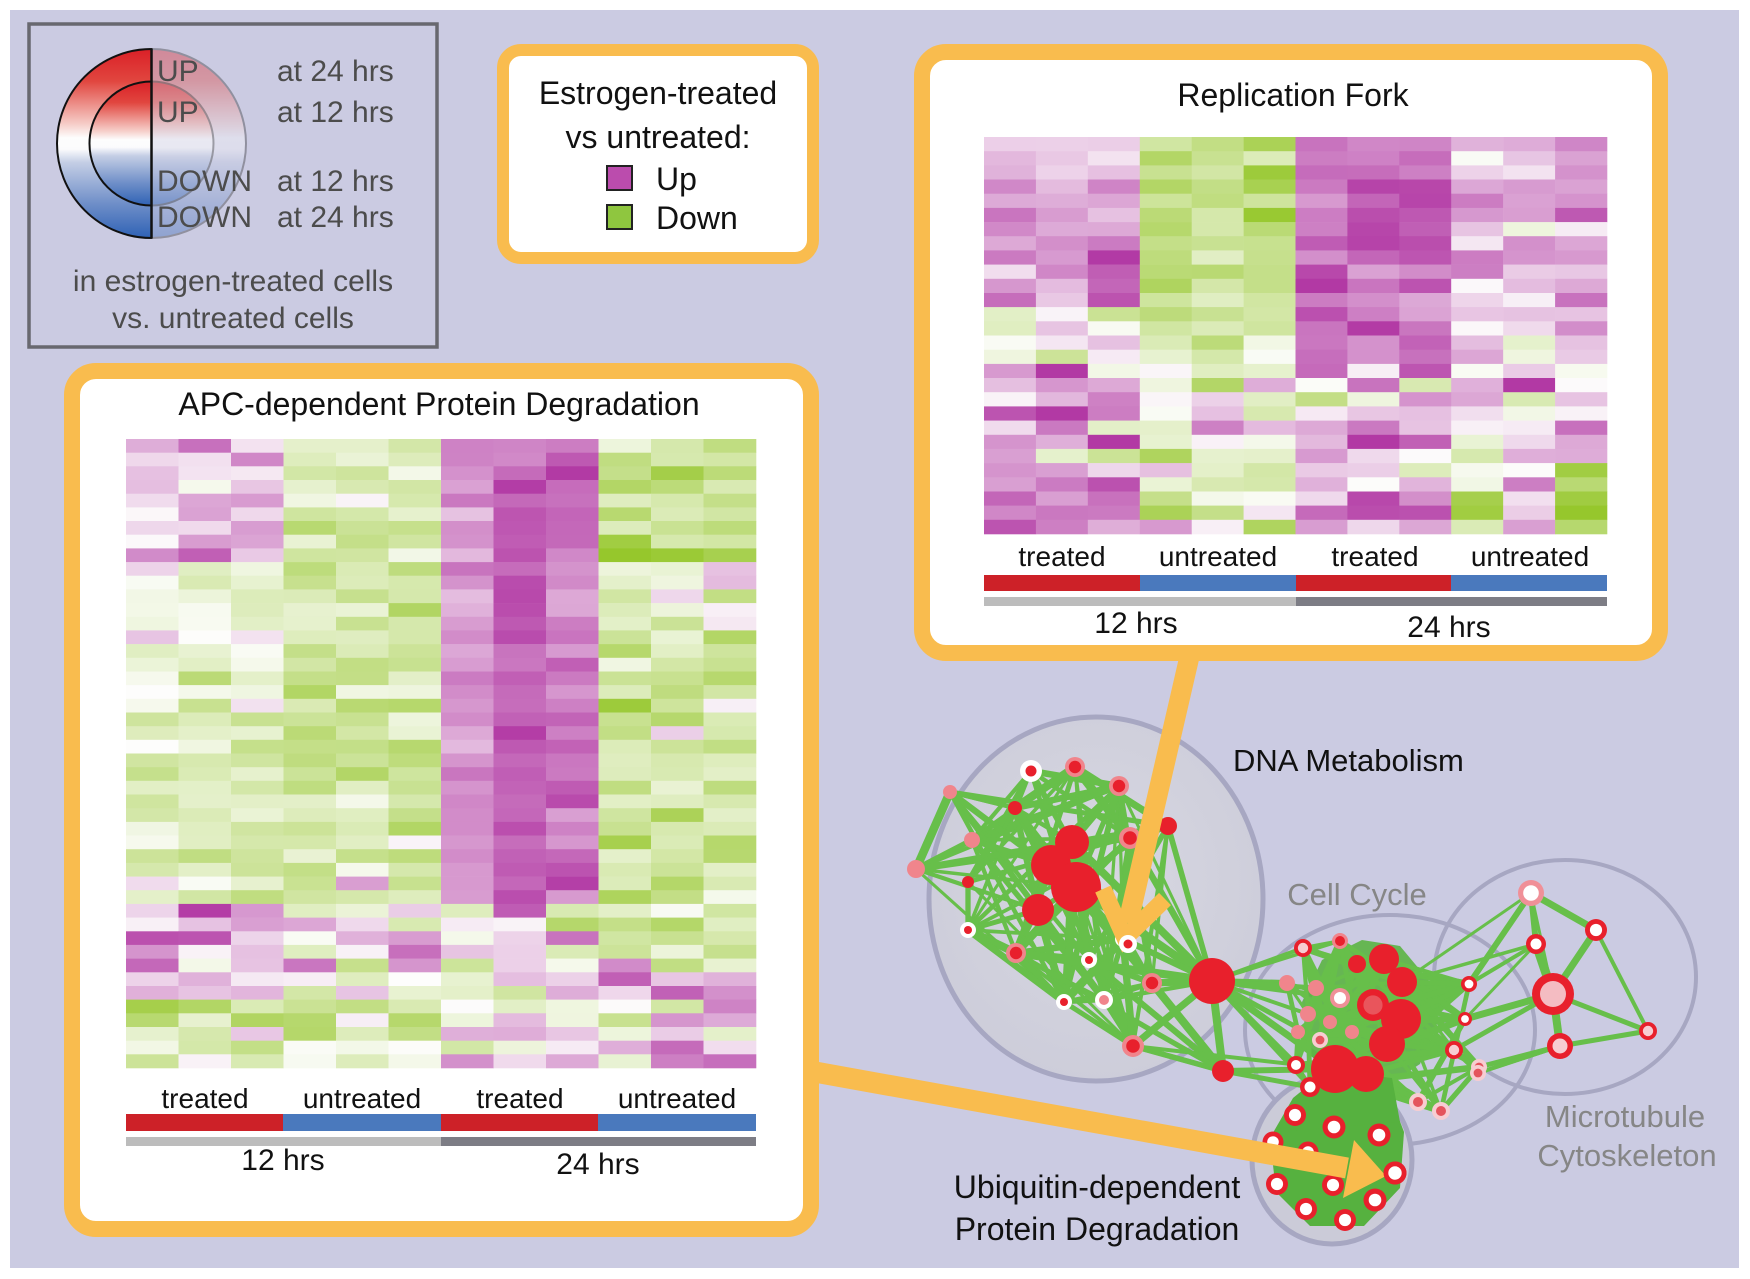 This screenshot has height=1279, width=1750. I want to click on svg-text: Cell Cycle, so click(1357, 894).